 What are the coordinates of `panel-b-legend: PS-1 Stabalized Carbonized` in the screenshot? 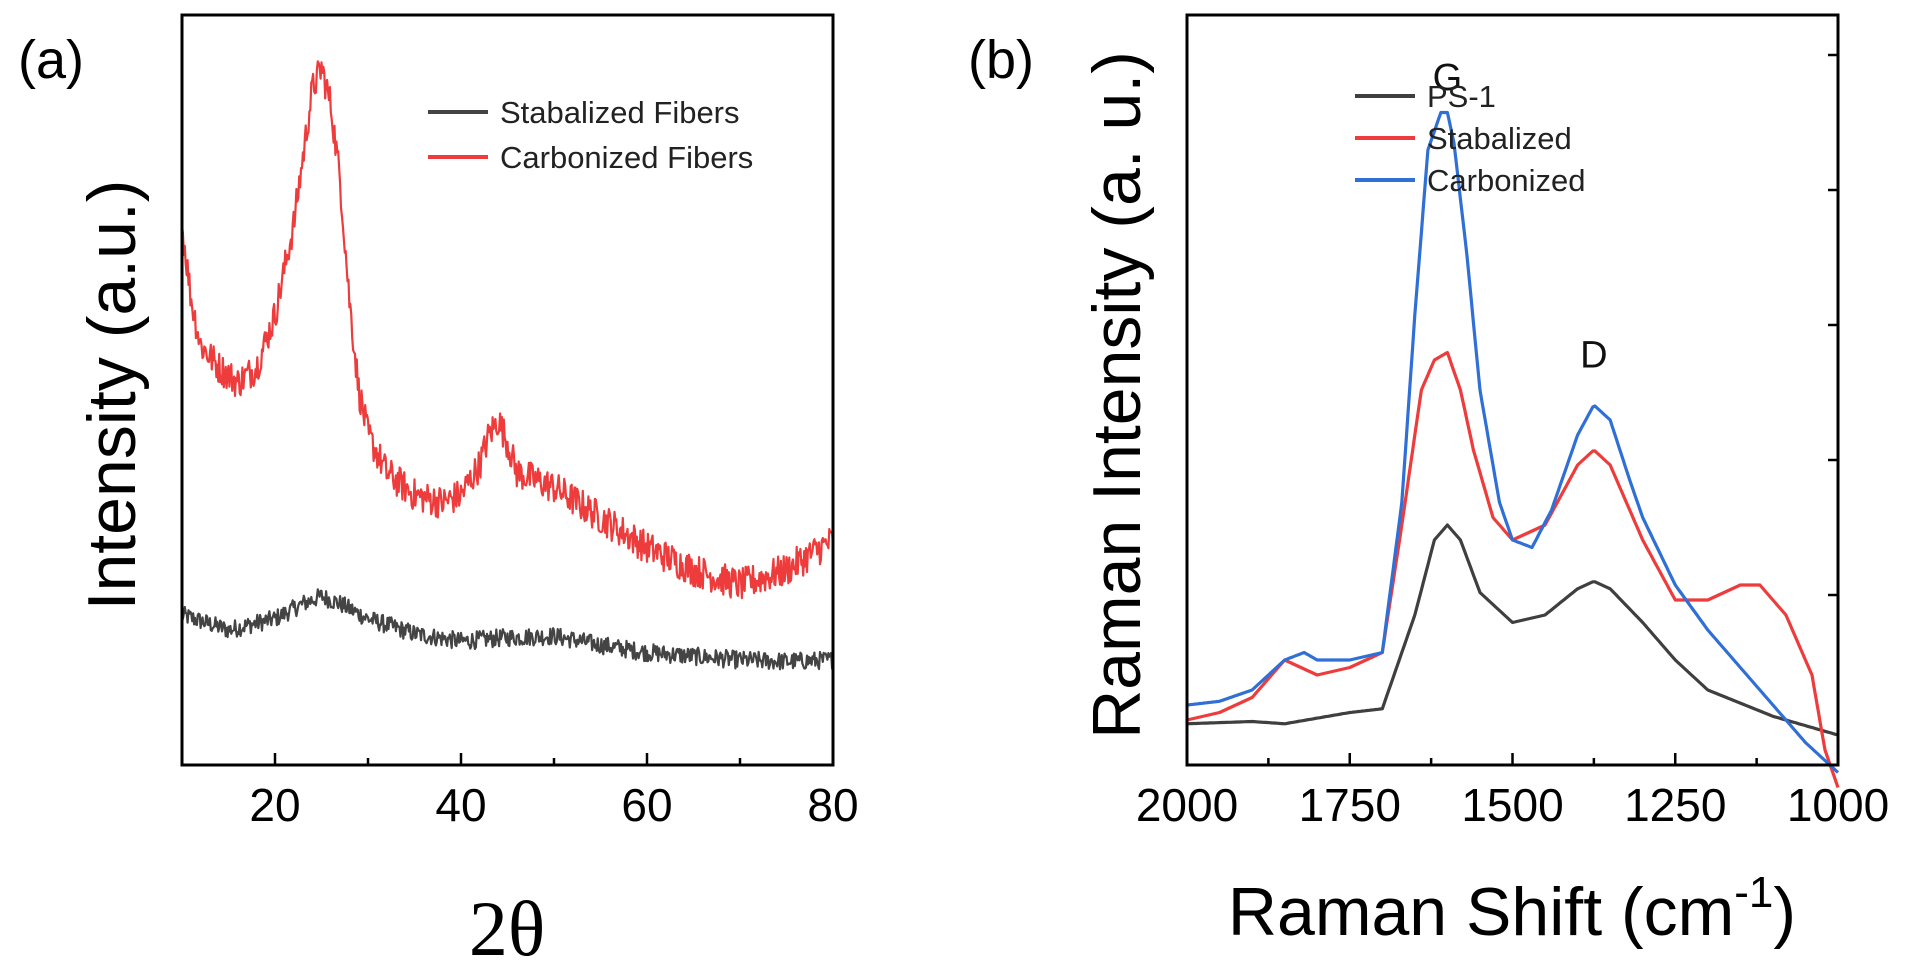 It's located at (1470, 138).